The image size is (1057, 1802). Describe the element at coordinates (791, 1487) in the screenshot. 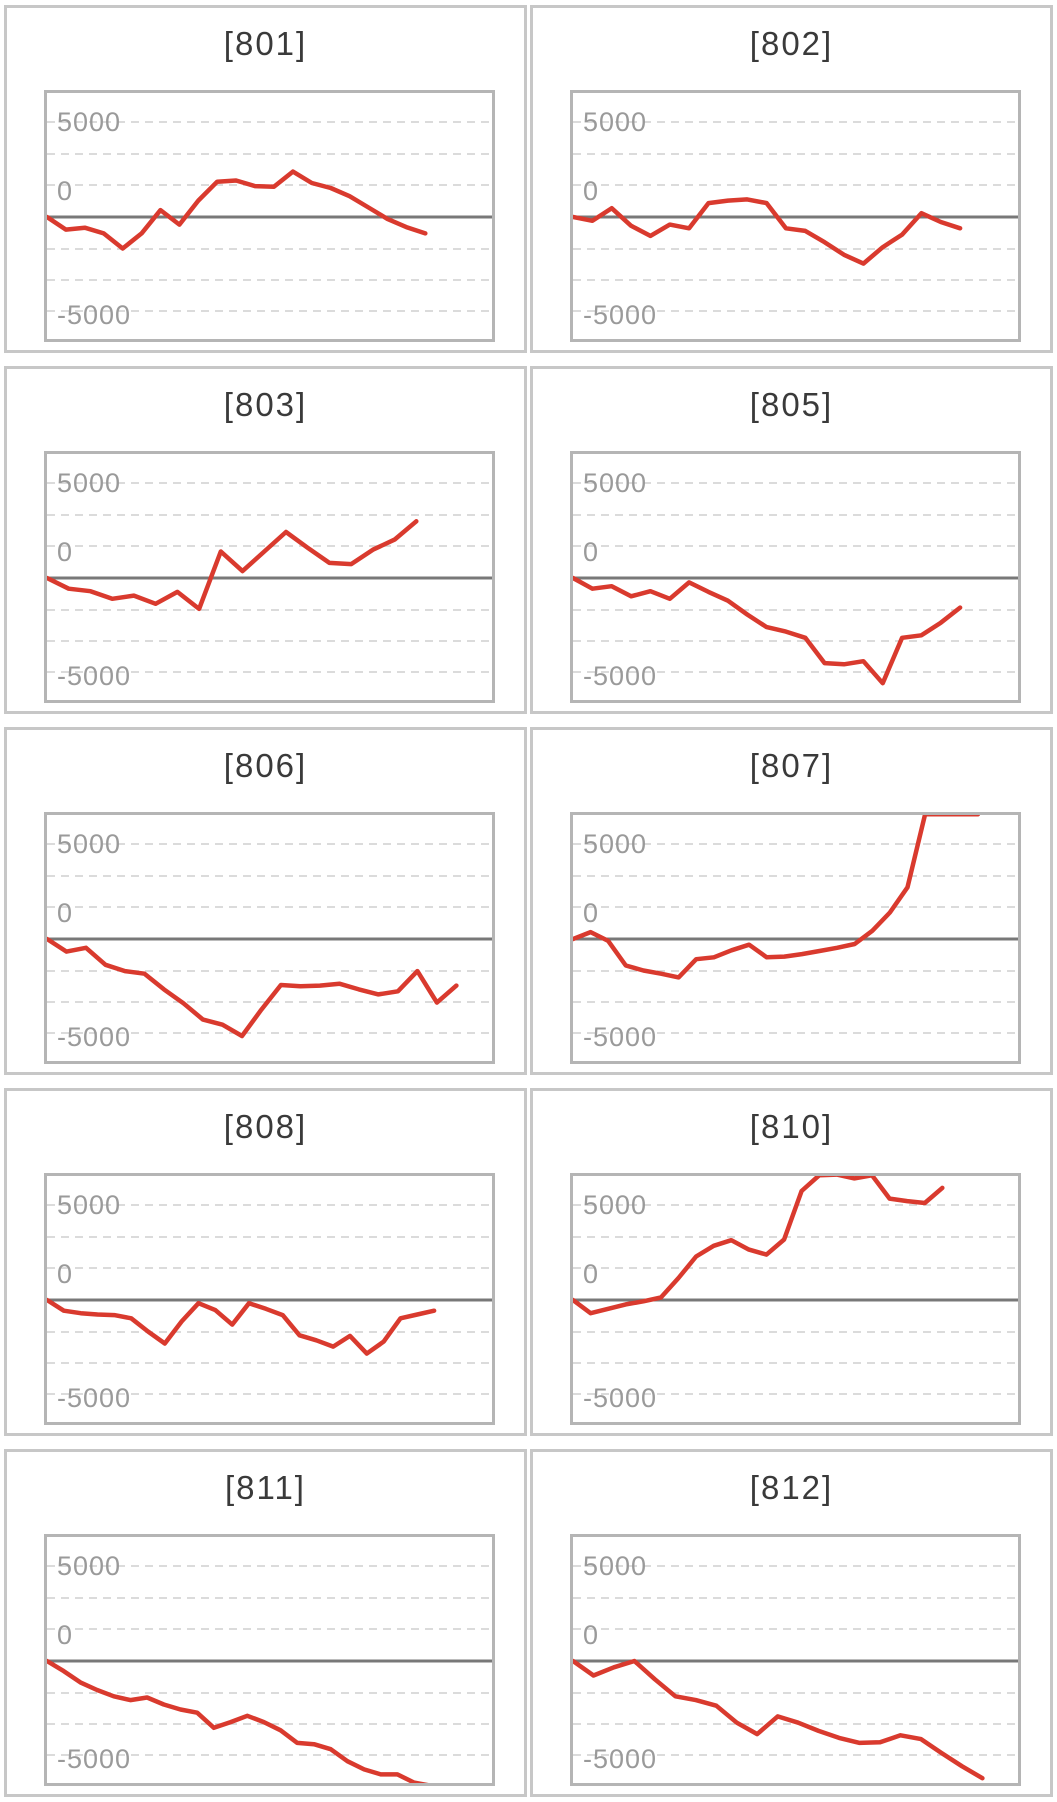

I see `chart-title: [812]` at that location.